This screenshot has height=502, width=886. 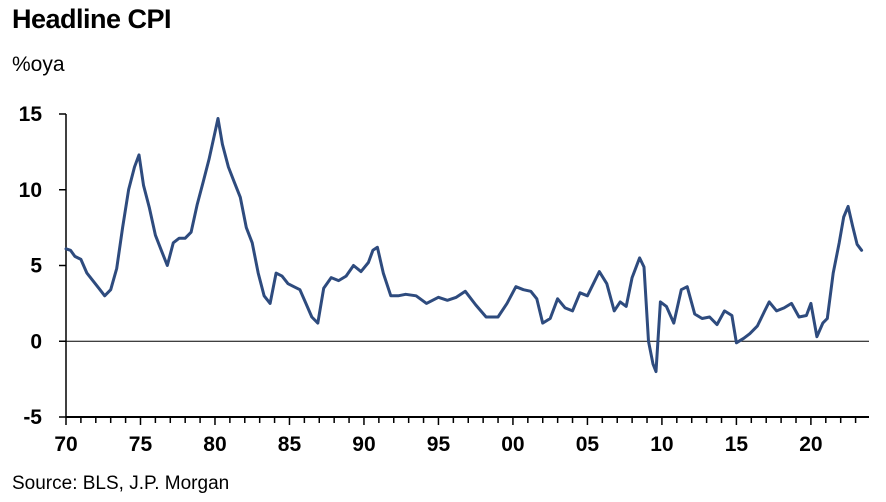 What do you see at coordinates (32, 417) in the screenshot?
I see `y-tick-label: -5` at bounding box center [32, 417].